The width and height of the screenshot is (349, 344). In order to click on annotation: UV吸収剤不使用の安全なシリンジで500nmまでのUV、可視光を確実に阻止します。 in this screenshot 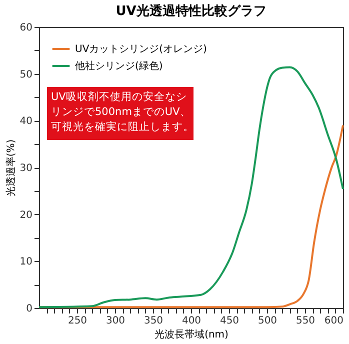, I will do `click(122, 111)`.